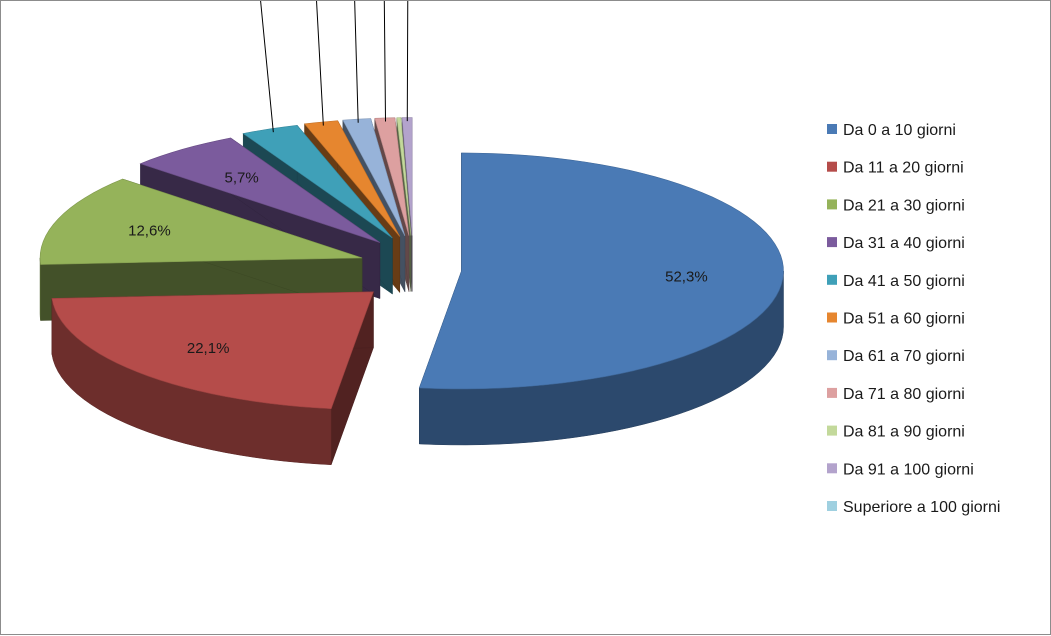 Image resolution: width=1051 pixels, height=636 pixels. What do you see at coordinates (832, 204) in the screenshot?
I see `legend-swatch-da-21-a-30-giorni` at bounding box center [832, 204].